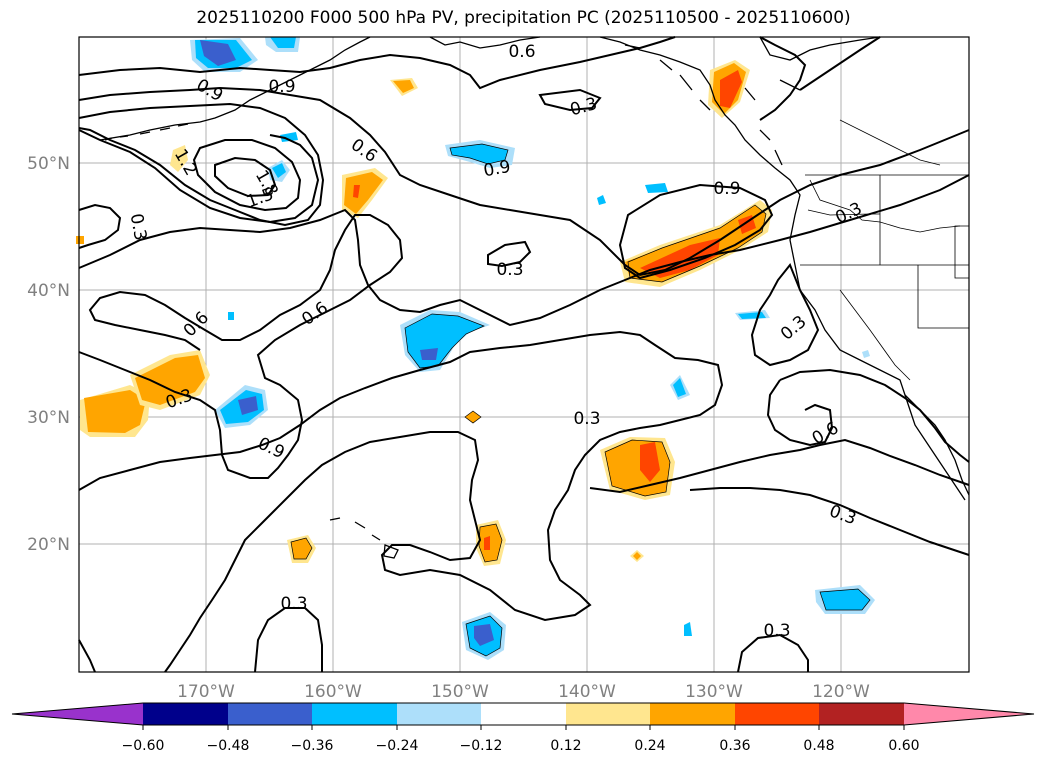  Describe the element at coordinates (523, 692) in the screenshot. I see `longitude-labels: 170°W 160°W 150°W 140°W 130°W 120°W` at that location.